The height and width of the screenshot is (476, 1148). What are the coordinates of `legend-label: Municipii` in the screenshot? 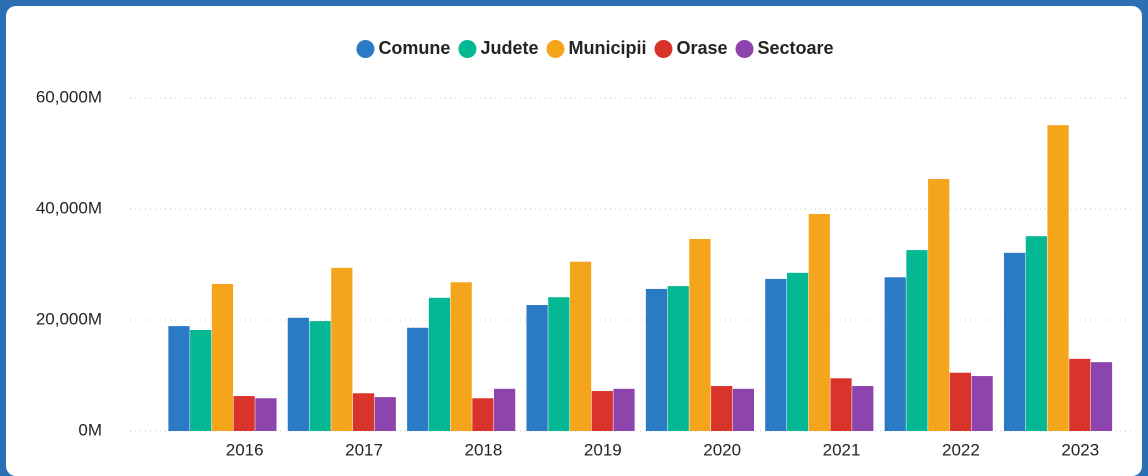 It's located at (607, 48).